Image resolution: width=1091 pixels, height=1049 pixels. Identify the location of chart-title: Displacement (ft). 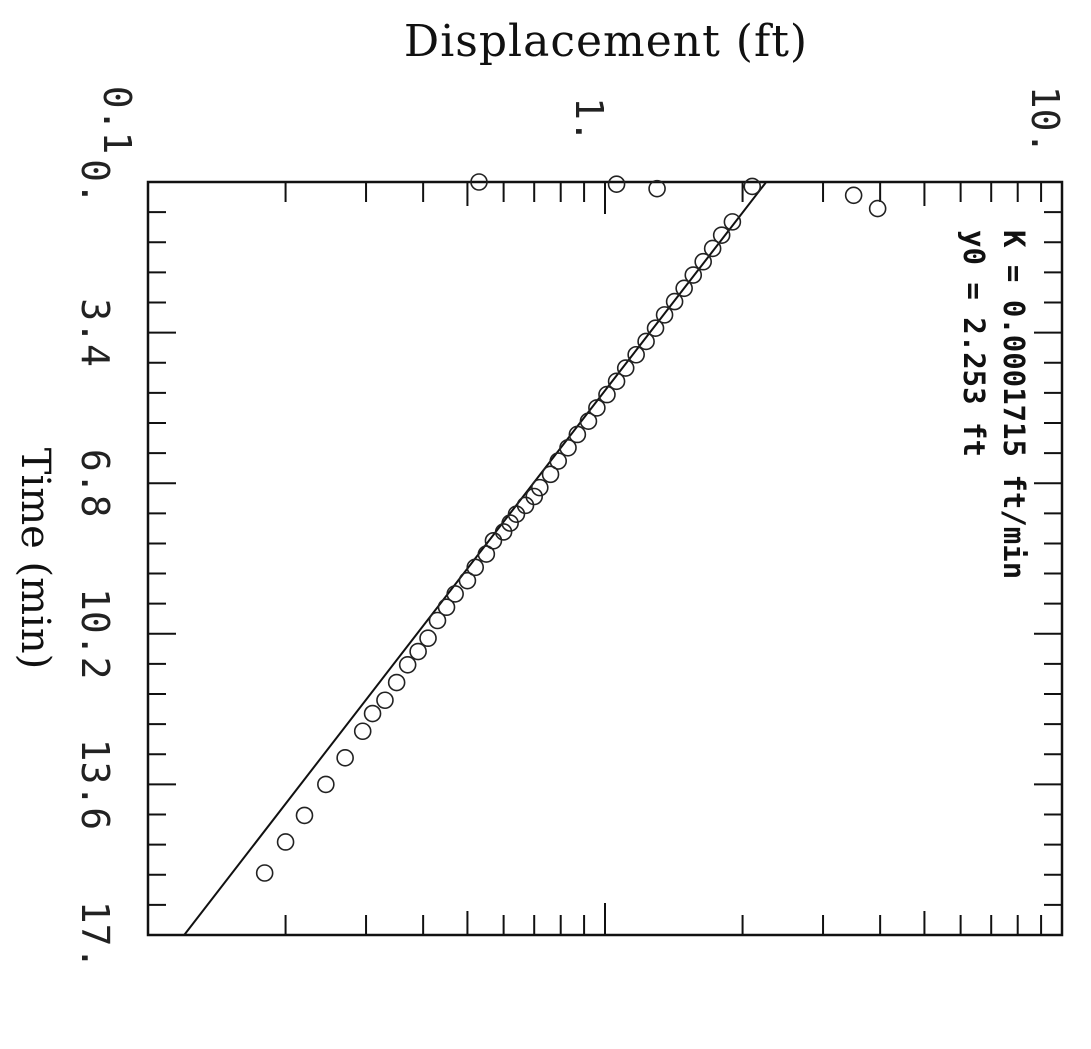
(606, 41).